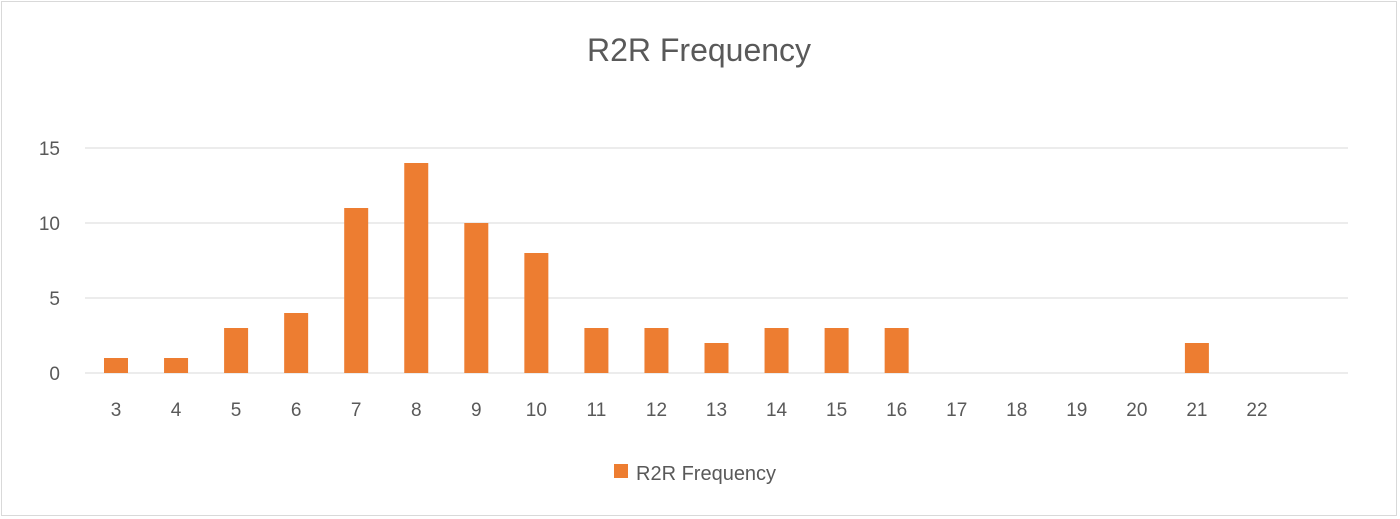 This screenshot has width=1400, height=519. Describe the element at coordinates (176, 410) in the screenshot. I see `x-tick-label: 4` at that location.